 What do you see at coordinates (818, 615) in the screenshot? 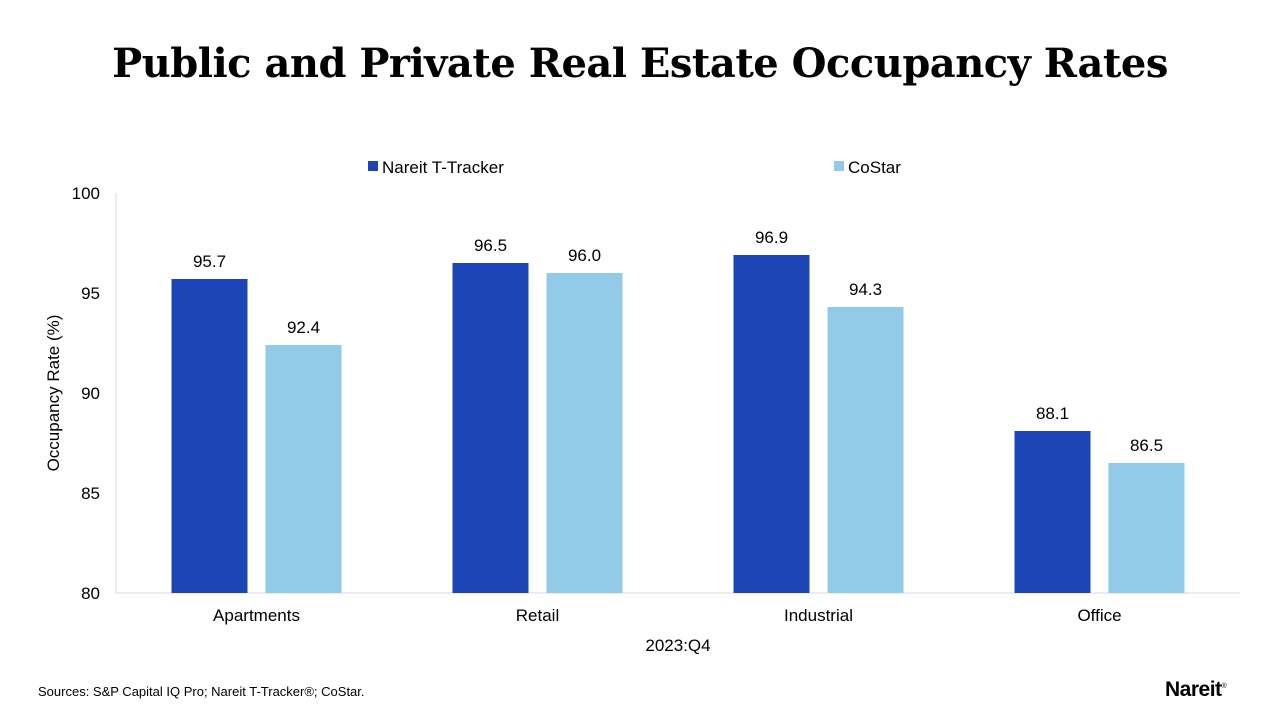
I see `x-tick-label: Industrial` at bounding box center [818, 615].